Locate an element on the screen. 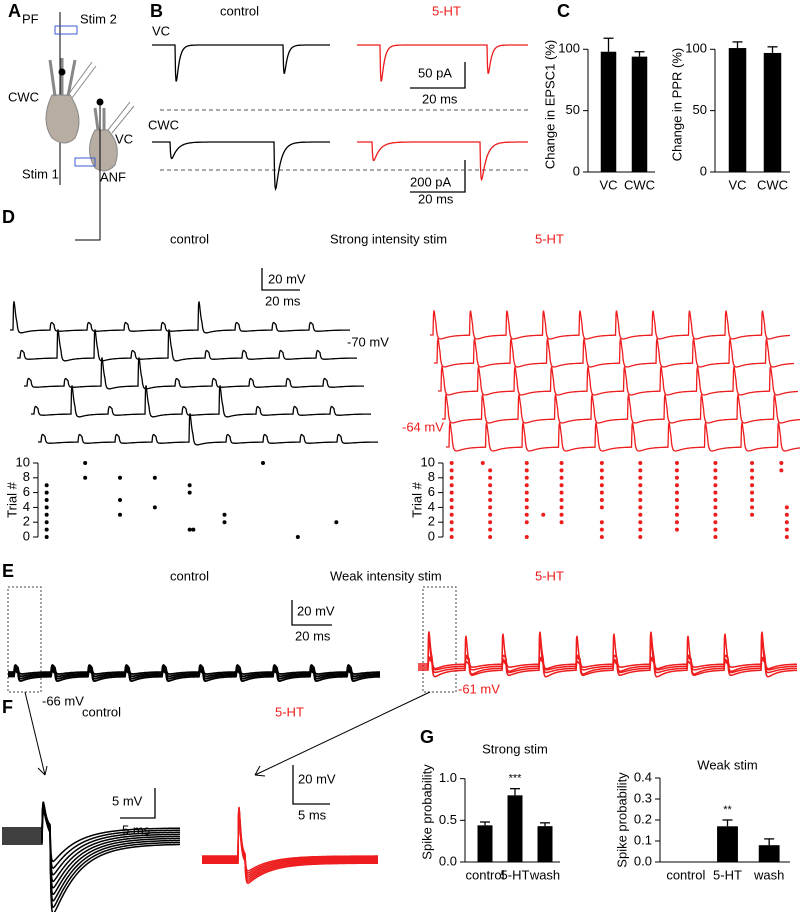  scale-label: 50 pA is located at coordinates (435, 72).